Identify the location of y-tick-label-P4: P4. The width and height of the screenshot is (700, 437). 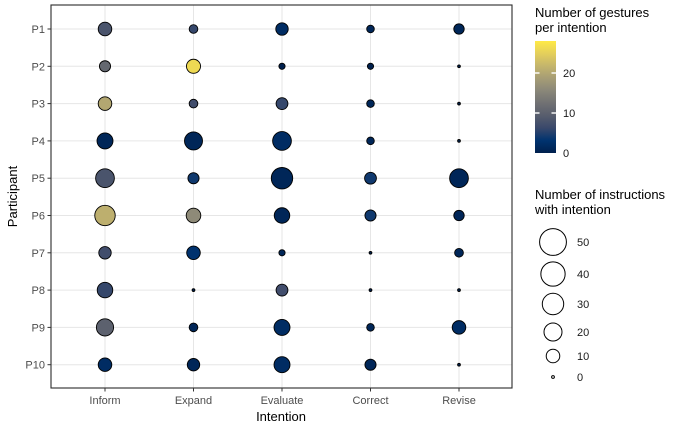
(38, 142).